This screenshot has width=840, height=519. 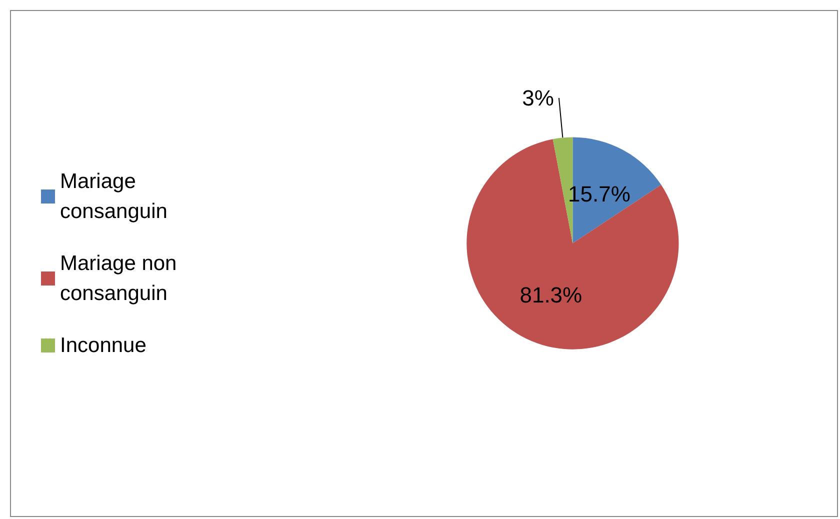 I want to click on legend-label: Mariage non consanguin, so click(x=121, y=278).